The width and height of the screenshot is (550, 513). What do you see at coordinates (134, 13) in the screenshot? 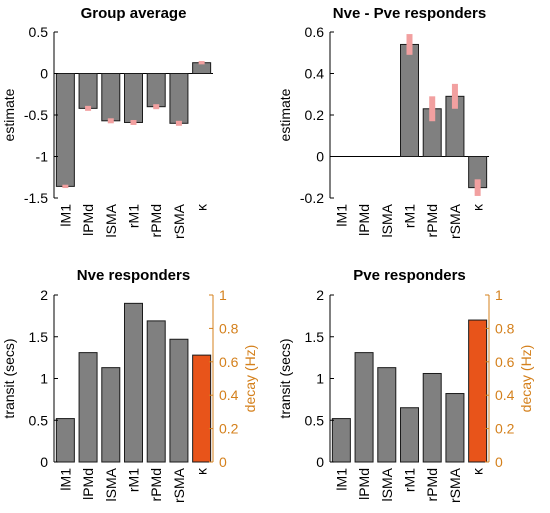
I see `chart-title: Group average` at bounding box center [134, 13].